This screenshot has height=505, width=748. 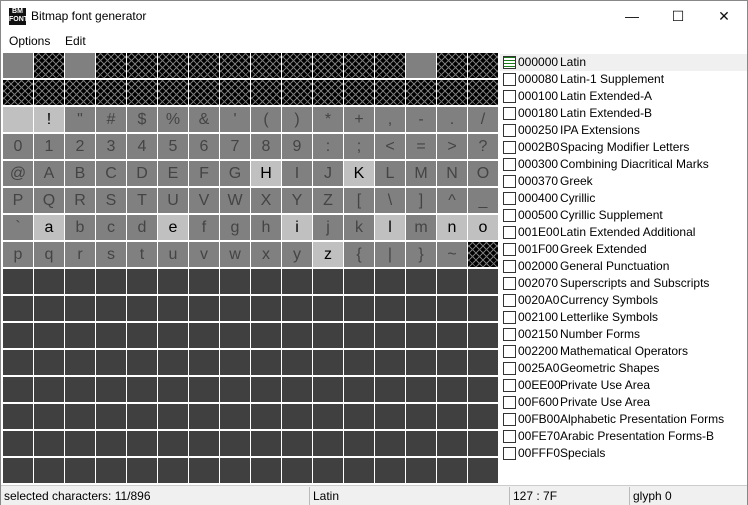 What do you see at coordinates (49, 254) in the screenshot?
I see `char-cell: q` at bounding box center [49, 254].